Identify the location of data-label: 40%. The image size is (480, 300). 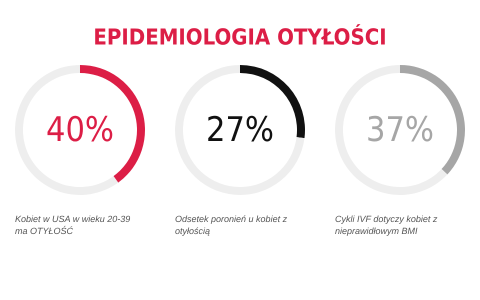
(80, 130).